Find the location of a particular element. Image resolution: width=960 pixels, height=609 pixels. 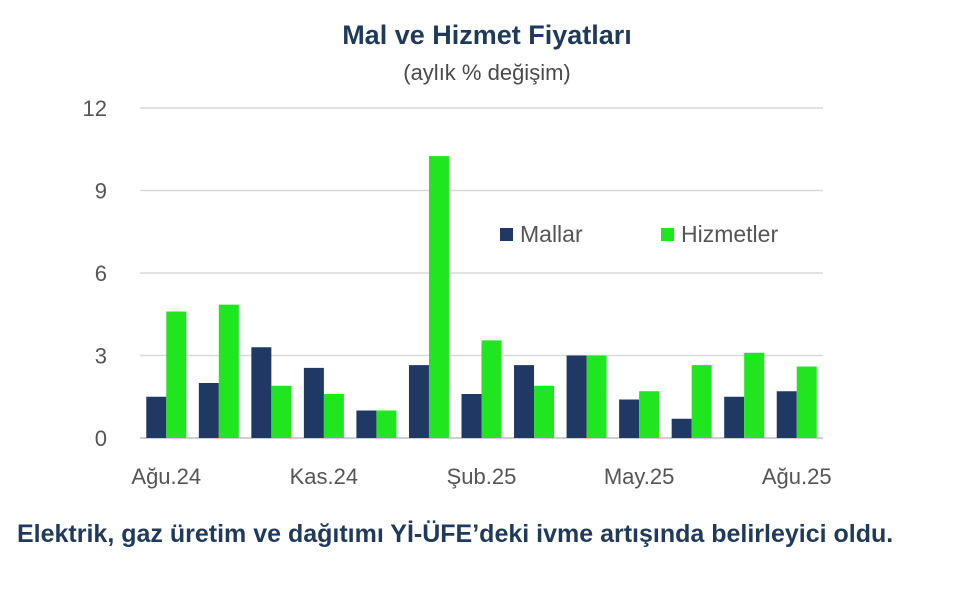

x-tick-label: Şub.25 is located at coordinates (482, 476).